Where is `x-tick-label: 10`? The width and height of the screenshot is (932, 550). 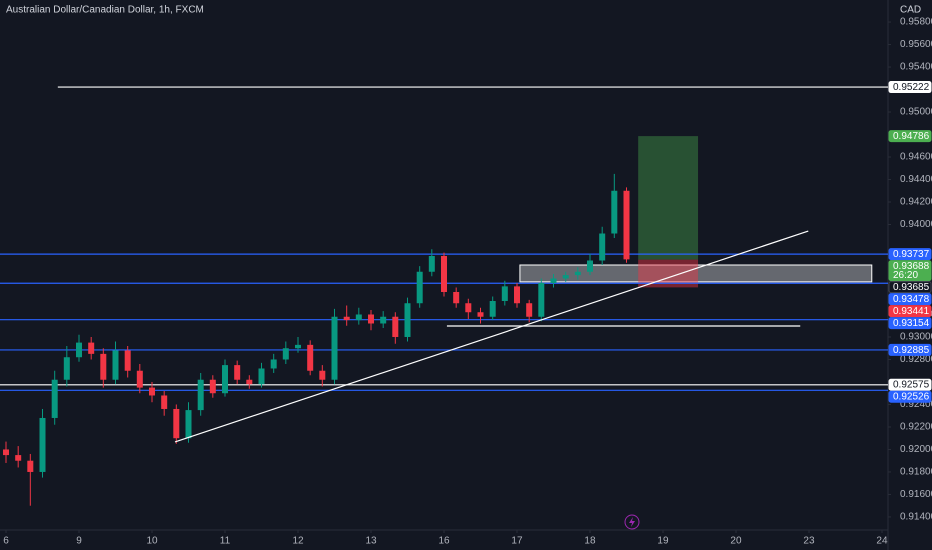 x-tick-label: 10 is located at coordinates (152, 541).